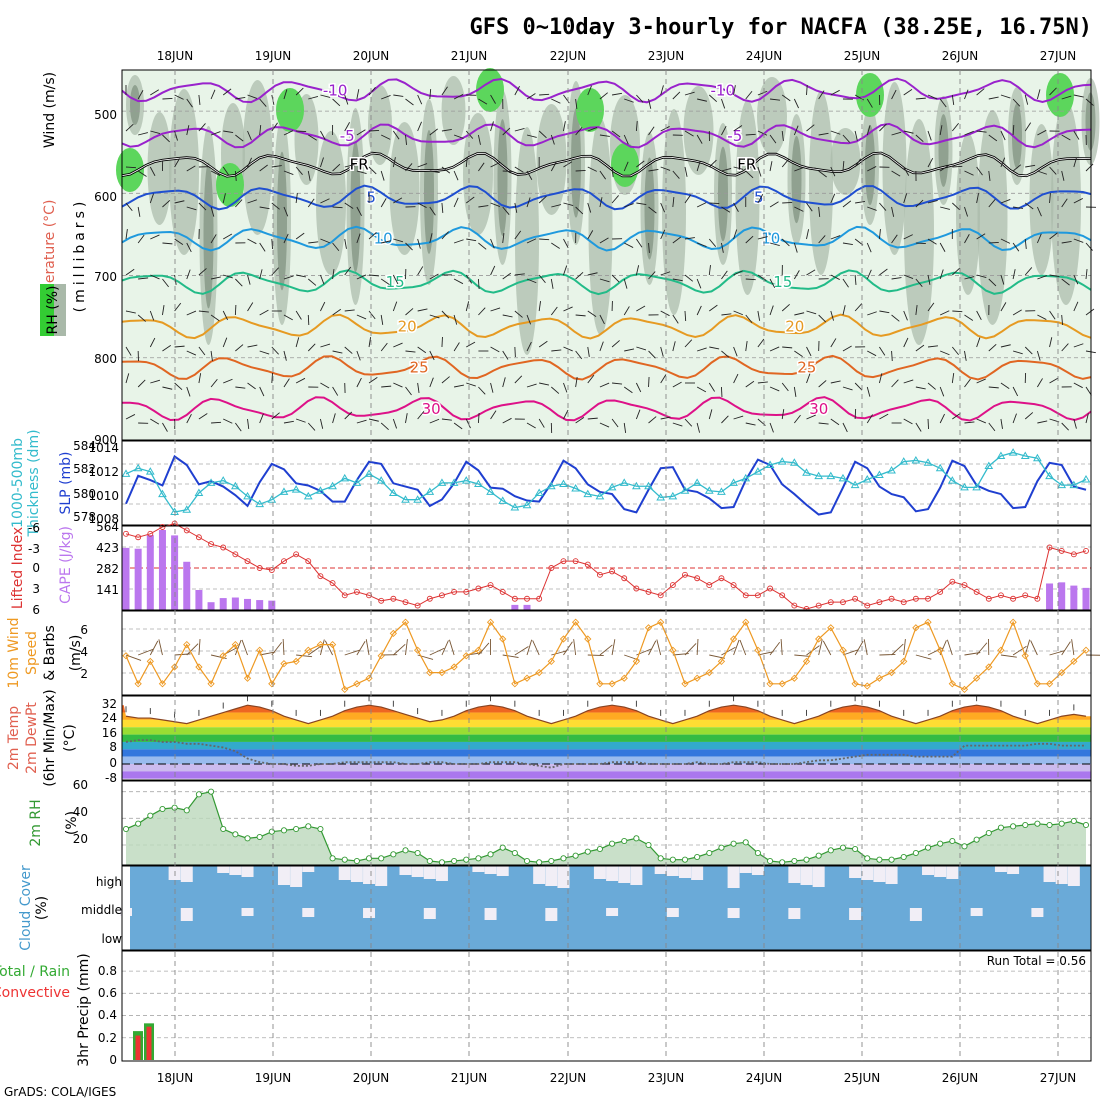 The width and height of the screenshot is (1100, 1100). Describe the element at coordinates (612, 912) in the screenshot. I see `middle-cloud-gap` at that location.